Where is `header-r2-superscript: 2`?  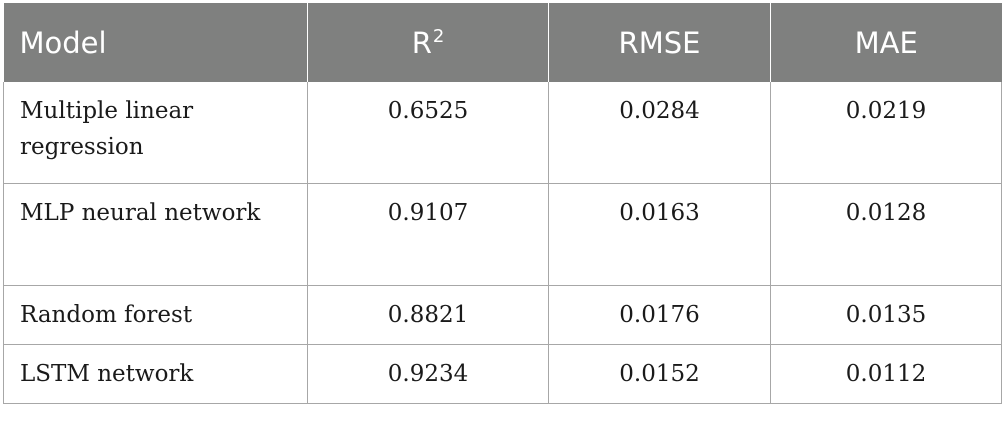
header-r2-superscript: 2 is located at coordinates (438, 36).